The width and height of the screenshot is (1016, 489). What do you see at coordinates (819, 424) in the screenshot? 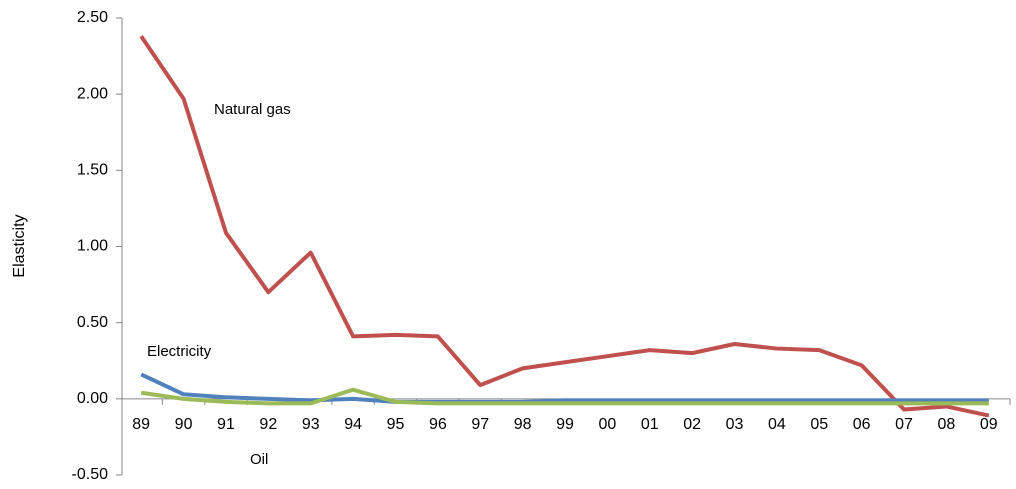
I see `x-tick-label: 05` at bounding box center [819, 424].